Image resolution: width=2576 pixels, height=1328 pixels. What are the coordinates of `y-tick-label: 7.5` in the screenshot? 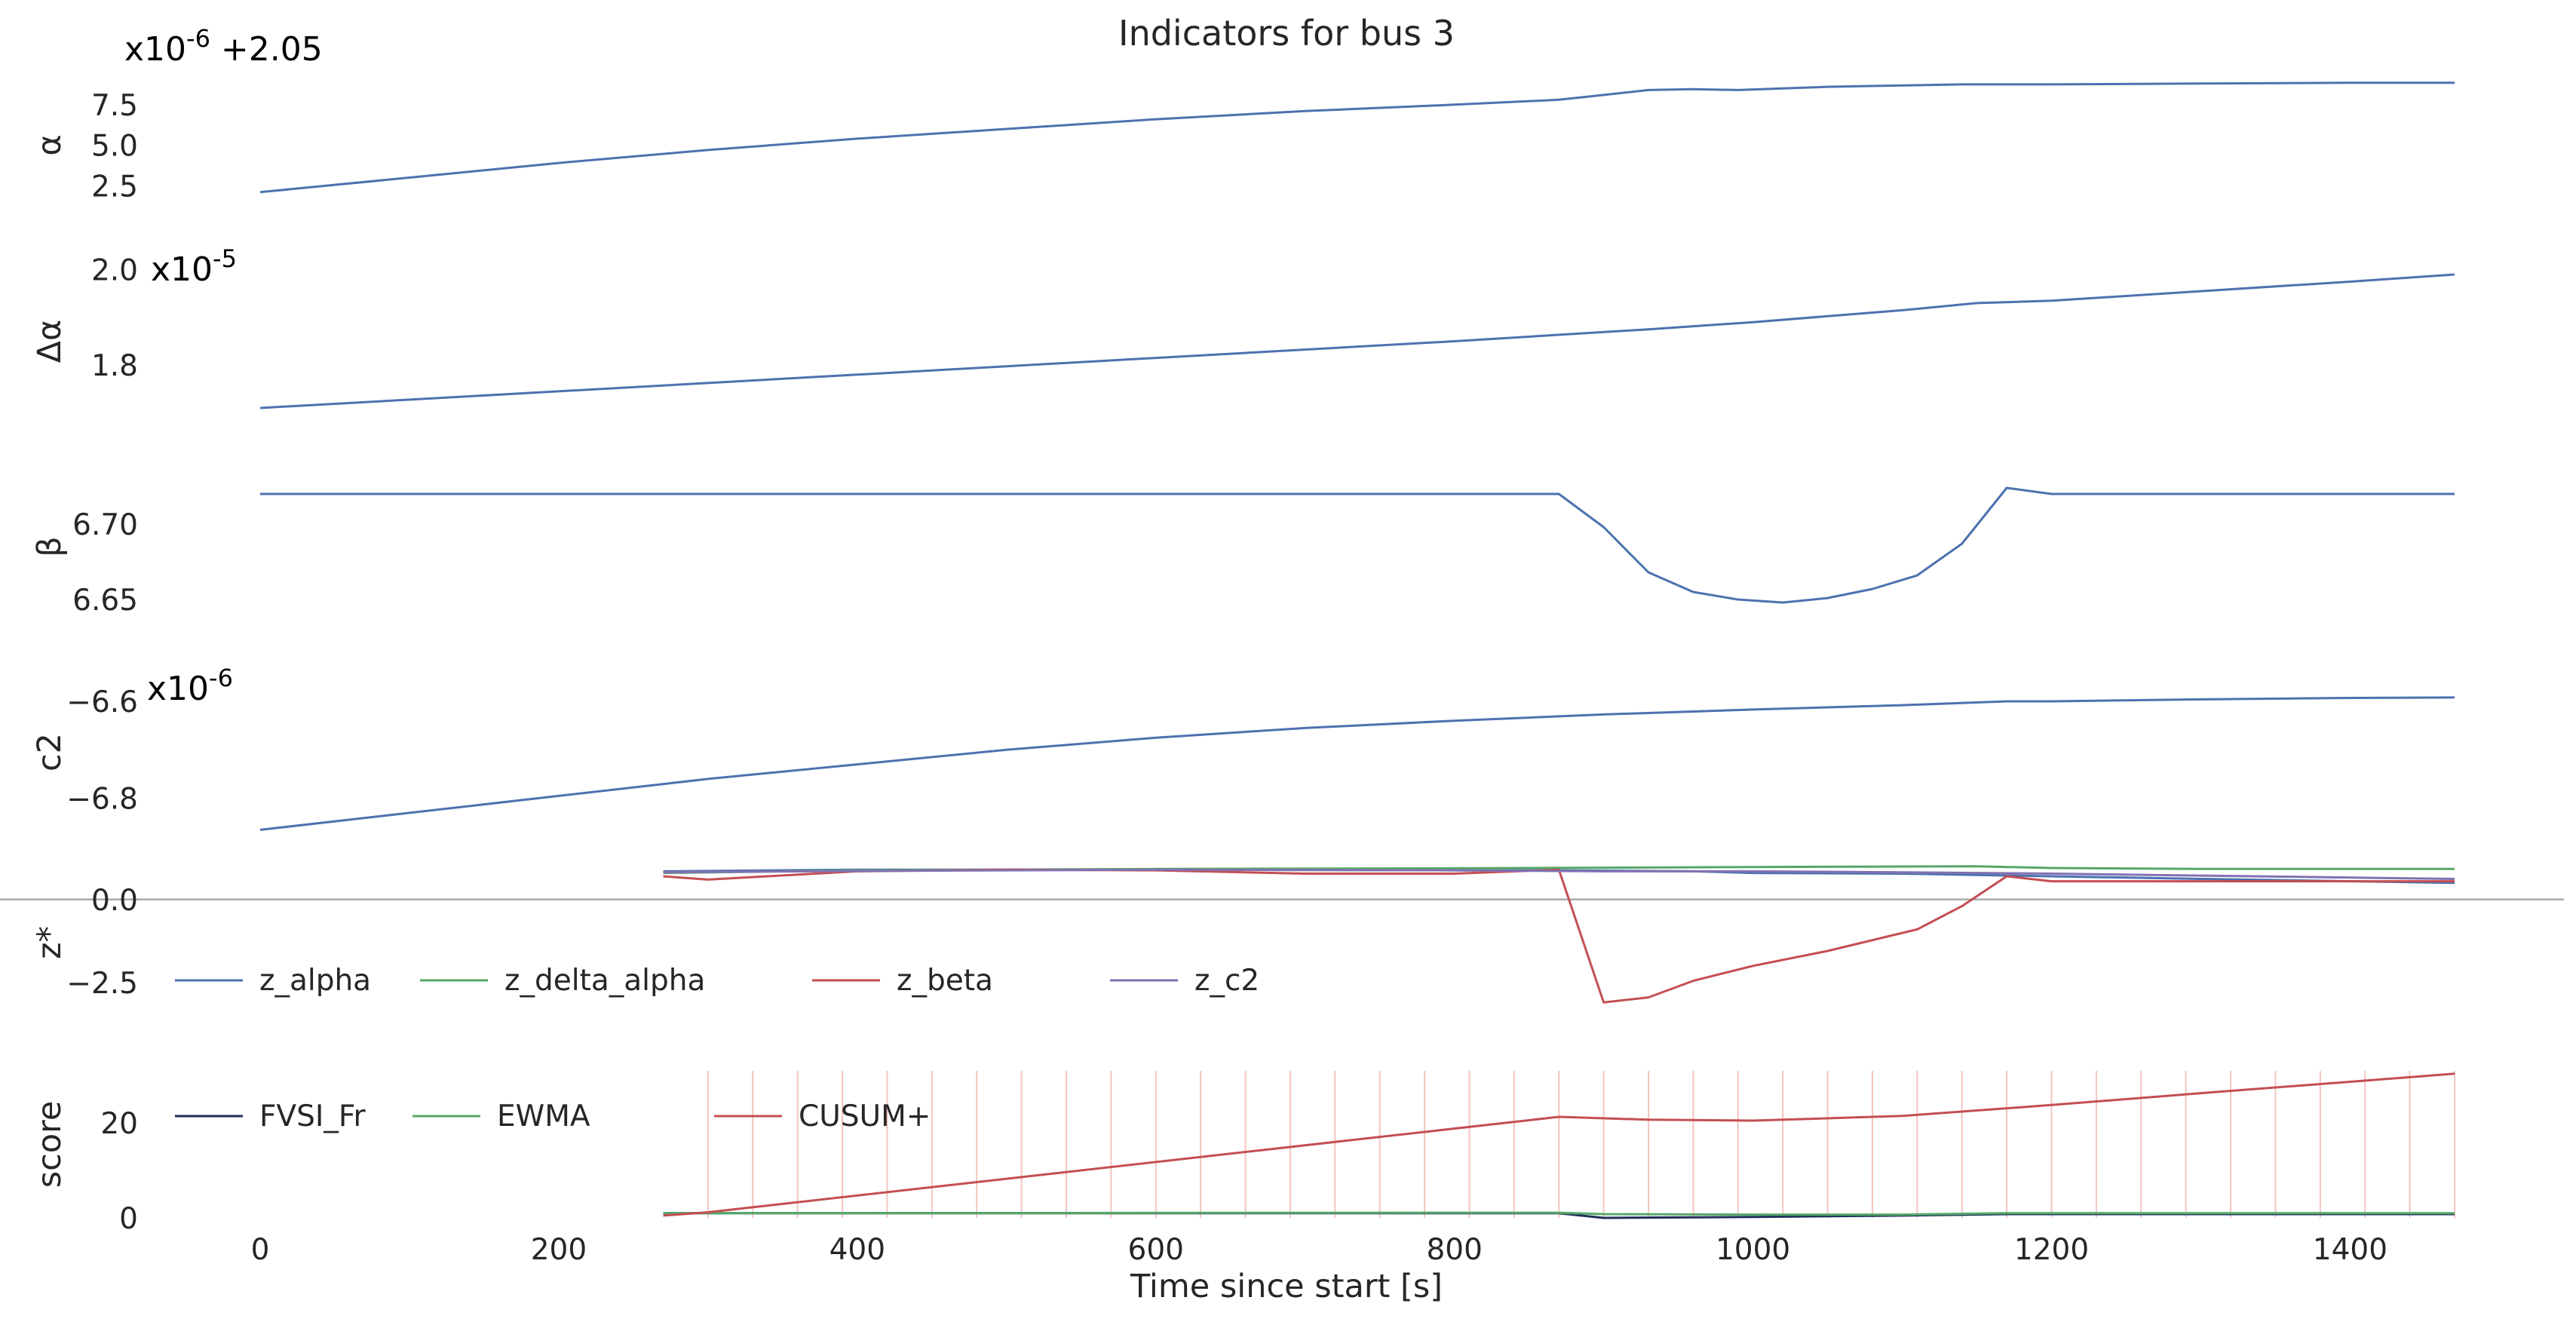 It's located at (114, 106).